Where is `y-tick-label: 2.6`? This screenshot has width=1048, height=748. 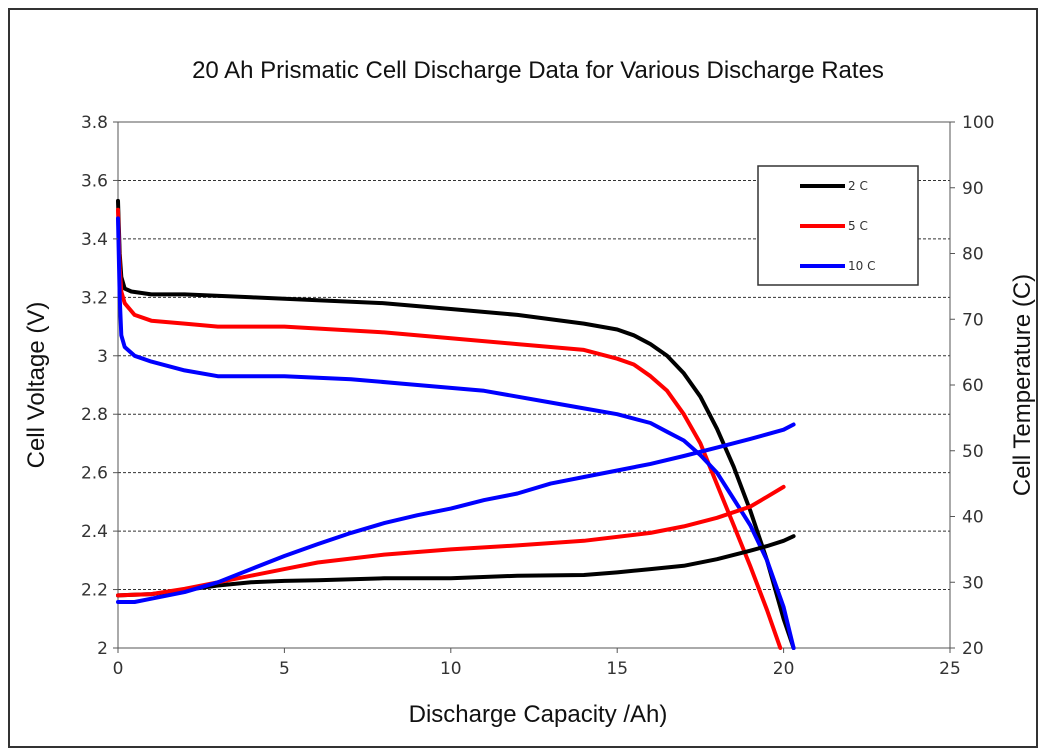
y-tick-label: 2.6 is located at coordinates (94, 474).